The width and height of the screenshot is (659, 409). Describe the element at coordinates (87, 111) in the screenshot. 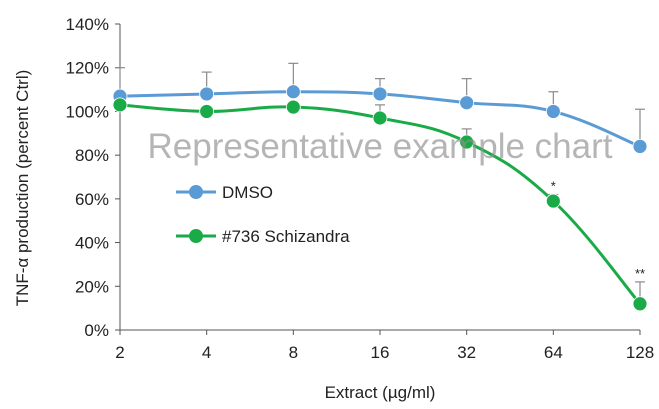

I see `y-tick-label: 100%` at that location.